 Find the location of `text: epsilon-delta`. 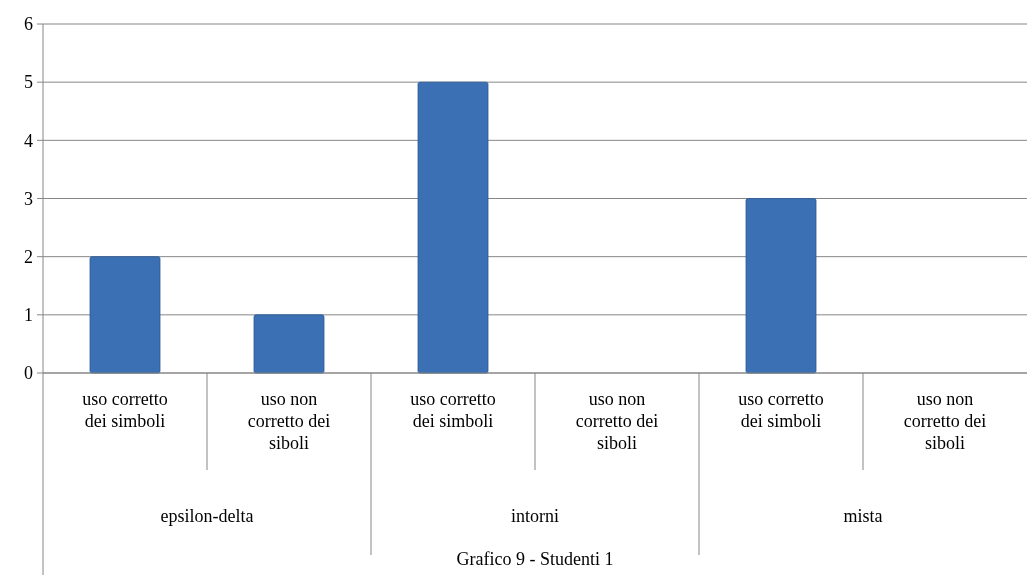

text: epsilon-delta is located at coordinates (207, 516).